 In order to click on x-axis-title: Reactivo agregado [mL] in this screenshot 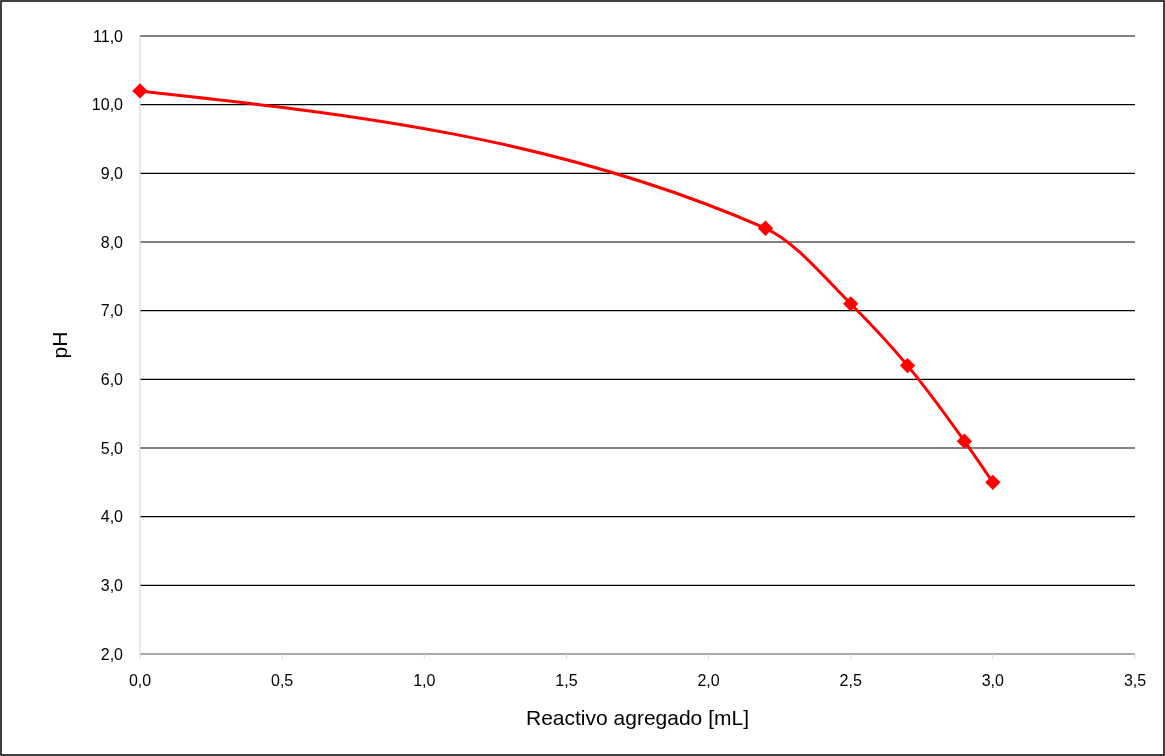, I will do `click(637, 717)`.